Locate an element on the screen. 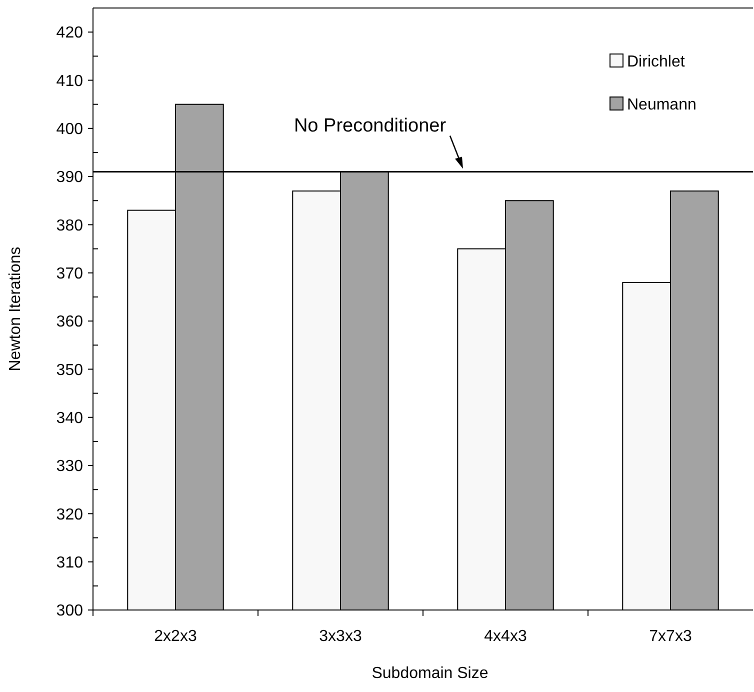 The image size is (754, 692). x-axis-title: Subdomain Size is located at coordinates (430, 673).